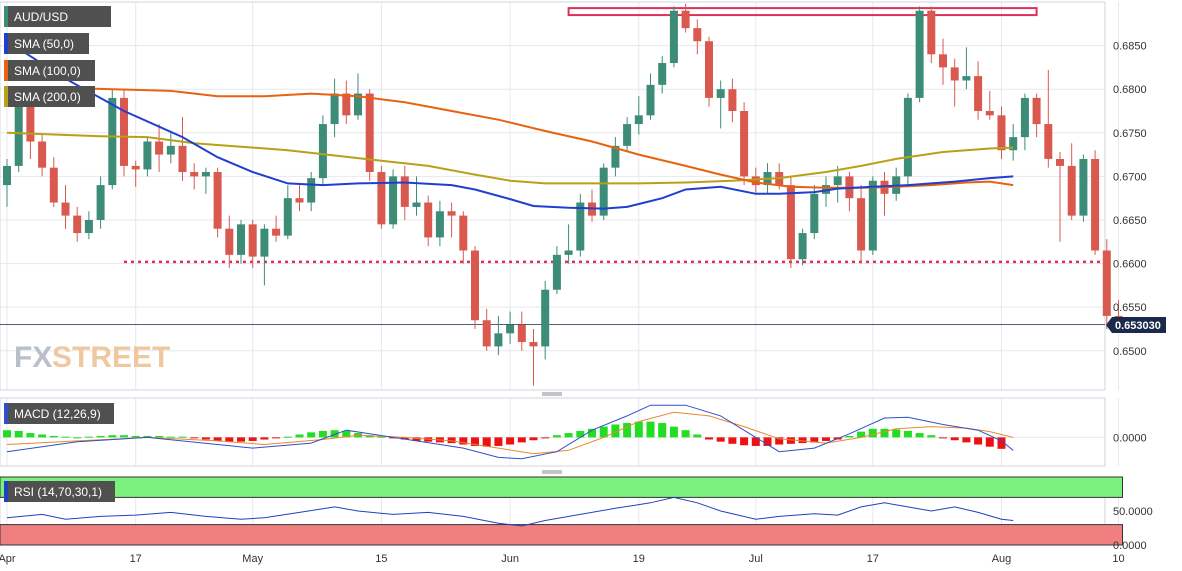 Image resolution: width=1182 pixels, height=571 pixels. I want to click on y-tick-label: 0.6850, so click(1130, 47).